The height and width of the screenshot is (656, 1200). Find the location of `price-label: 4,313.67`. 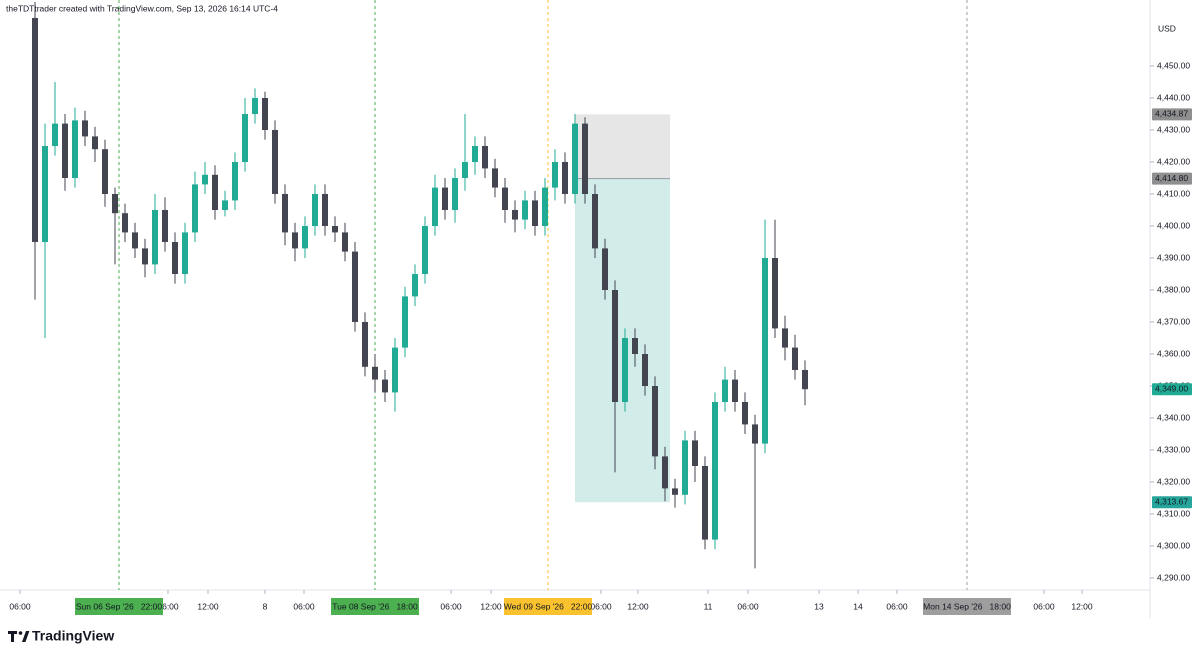

price-label: 4,313.67 is located at coordinates (1171, 502).